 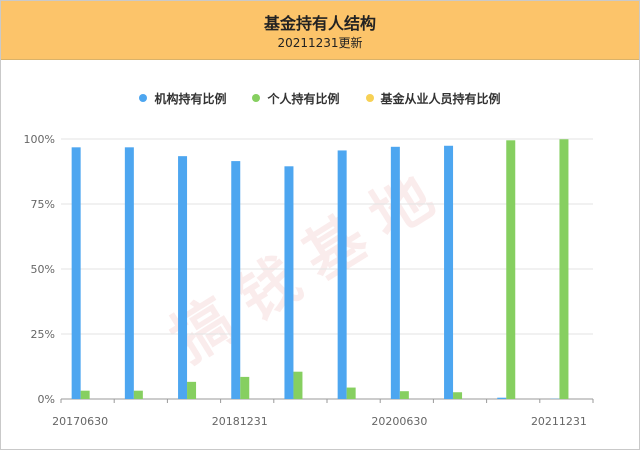 What do you see at coordinates (39, 139) in the screenshot?
I see `y-tick-label: 100%` at bounding box center [39, 139].